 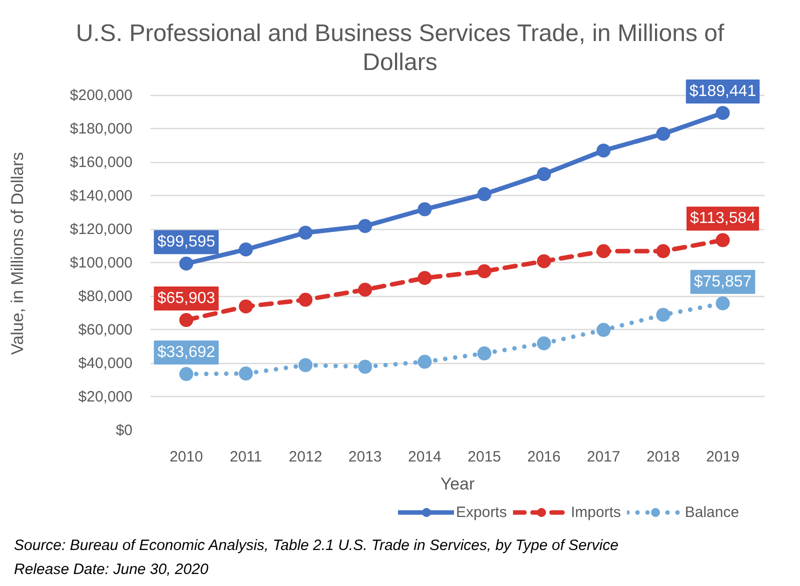 What do you see at coordinates (101, 263) in the screenshot?
I see `y-tick-label: $100,000` at bounding box center [101, 263].